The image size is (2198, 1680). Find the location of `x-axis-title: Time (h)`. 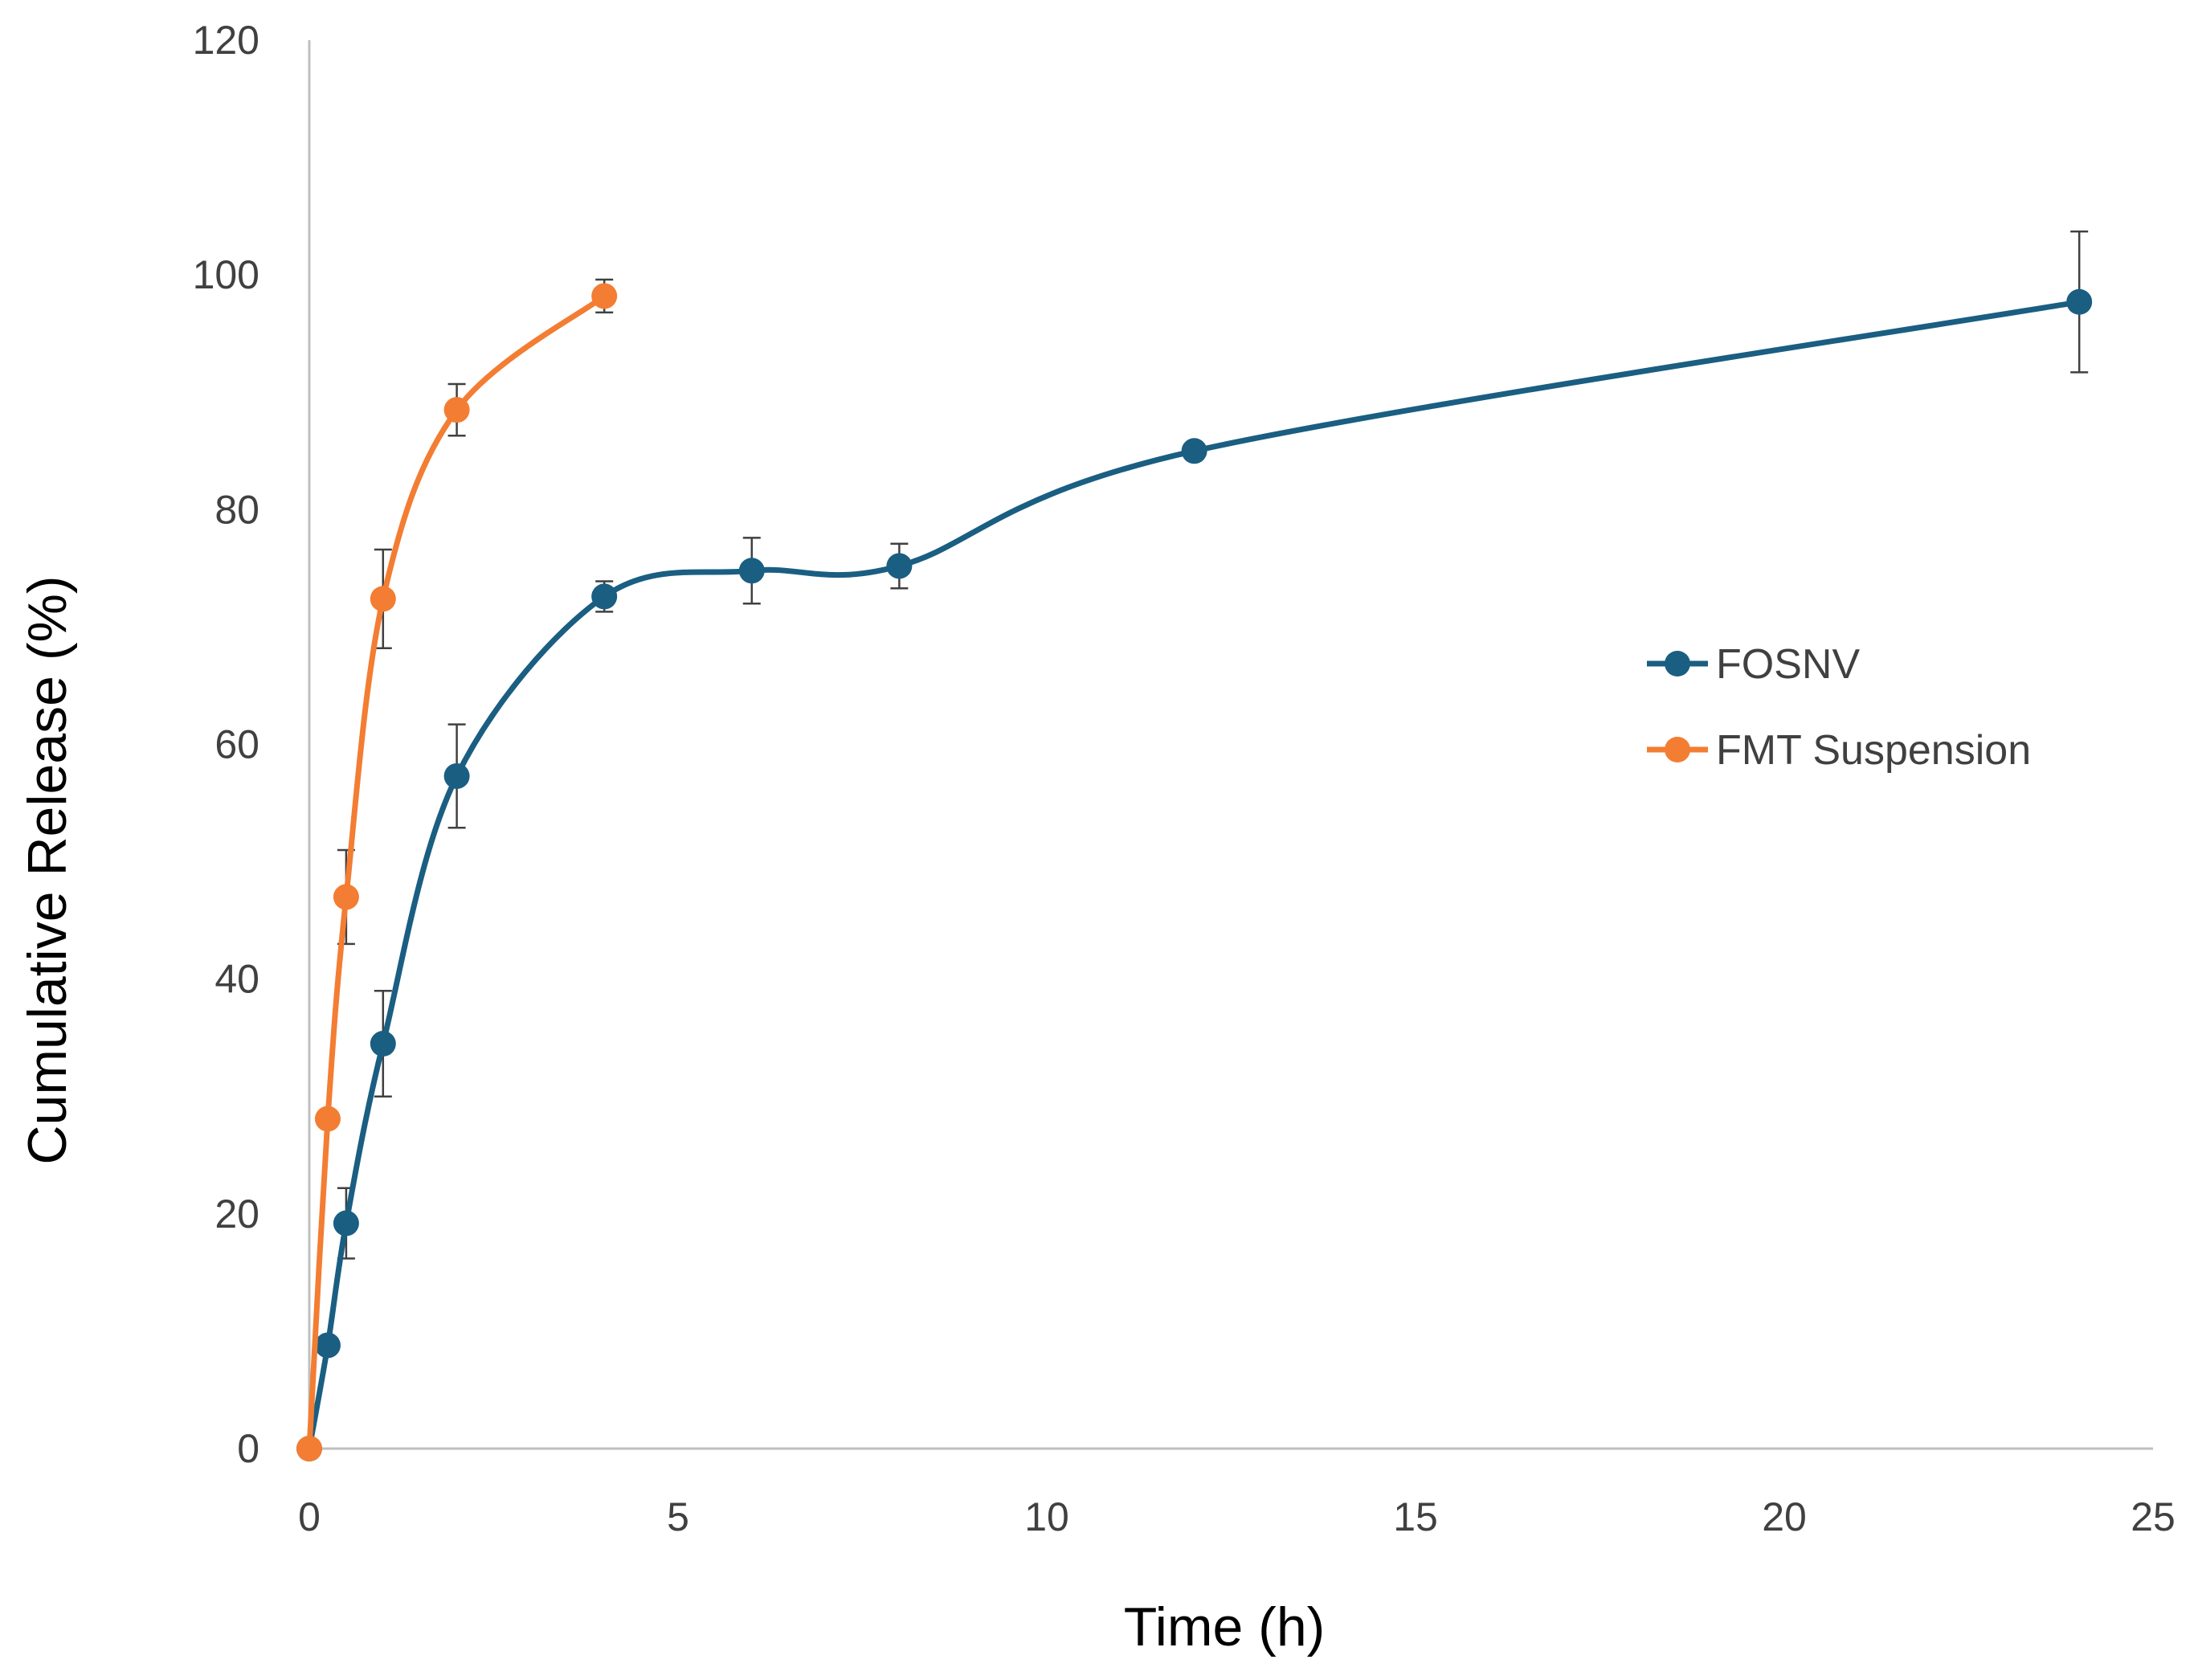

x-axis-title: Time (h) is located at coordinates (1225, 1627).